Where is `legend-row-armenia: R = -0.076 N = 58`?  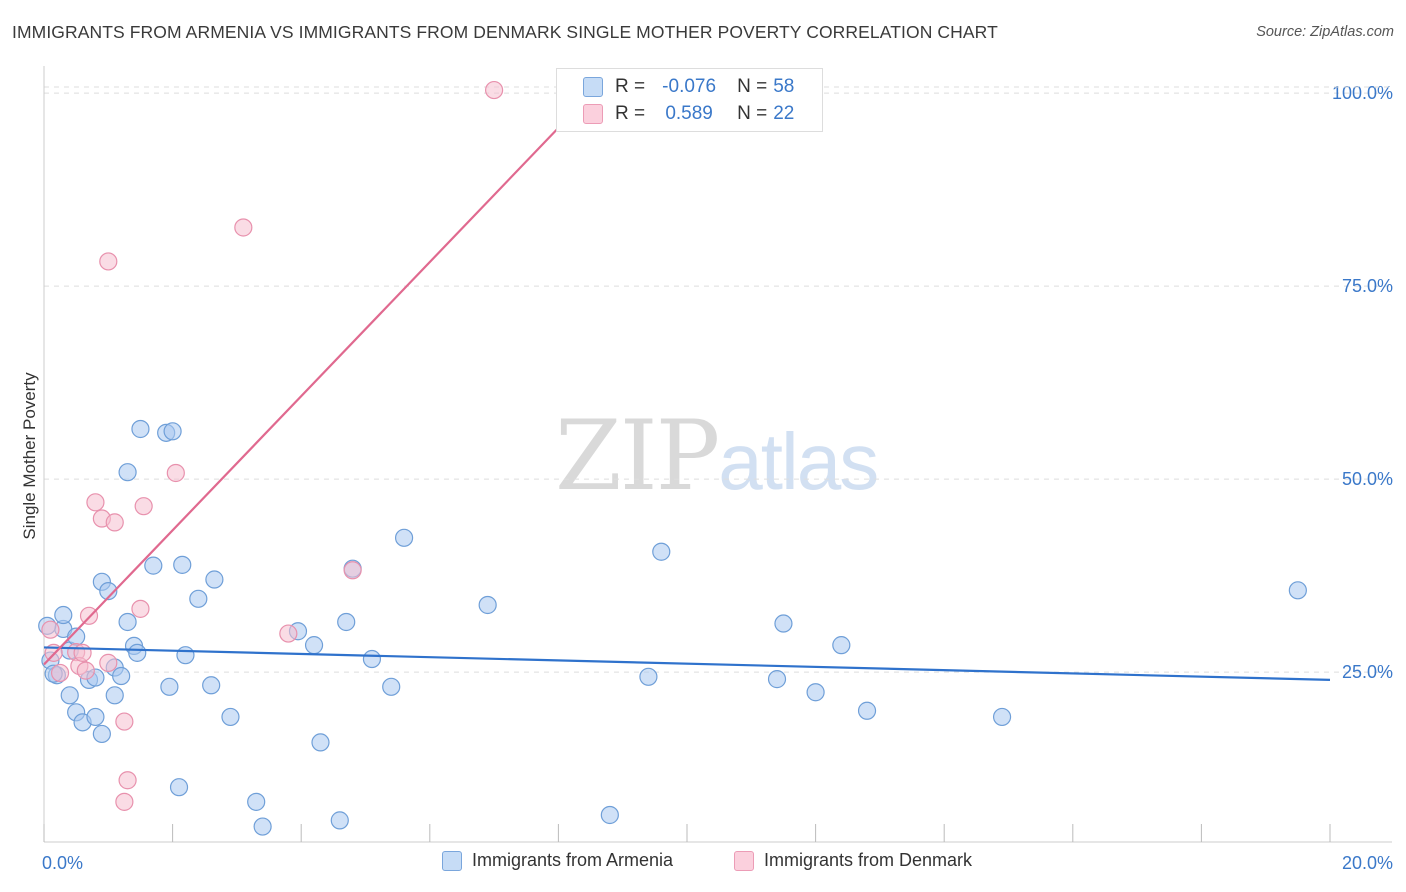
legend-row-armenia: R = -0.076 N = 58 is located at coordinates (688, 87).